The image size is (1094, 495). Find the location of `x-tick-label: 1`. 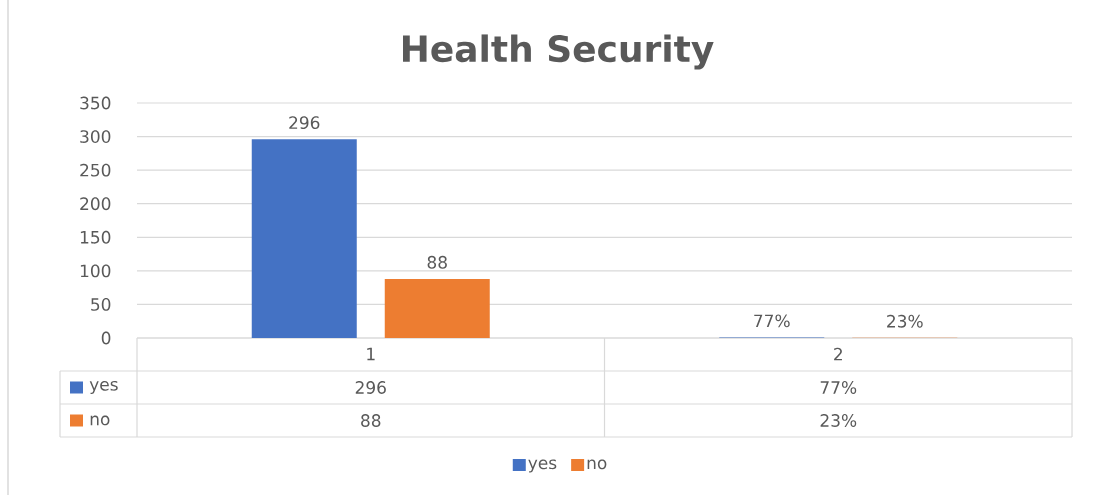

x-tick-label: 1 is located at coordinates (371, 354).